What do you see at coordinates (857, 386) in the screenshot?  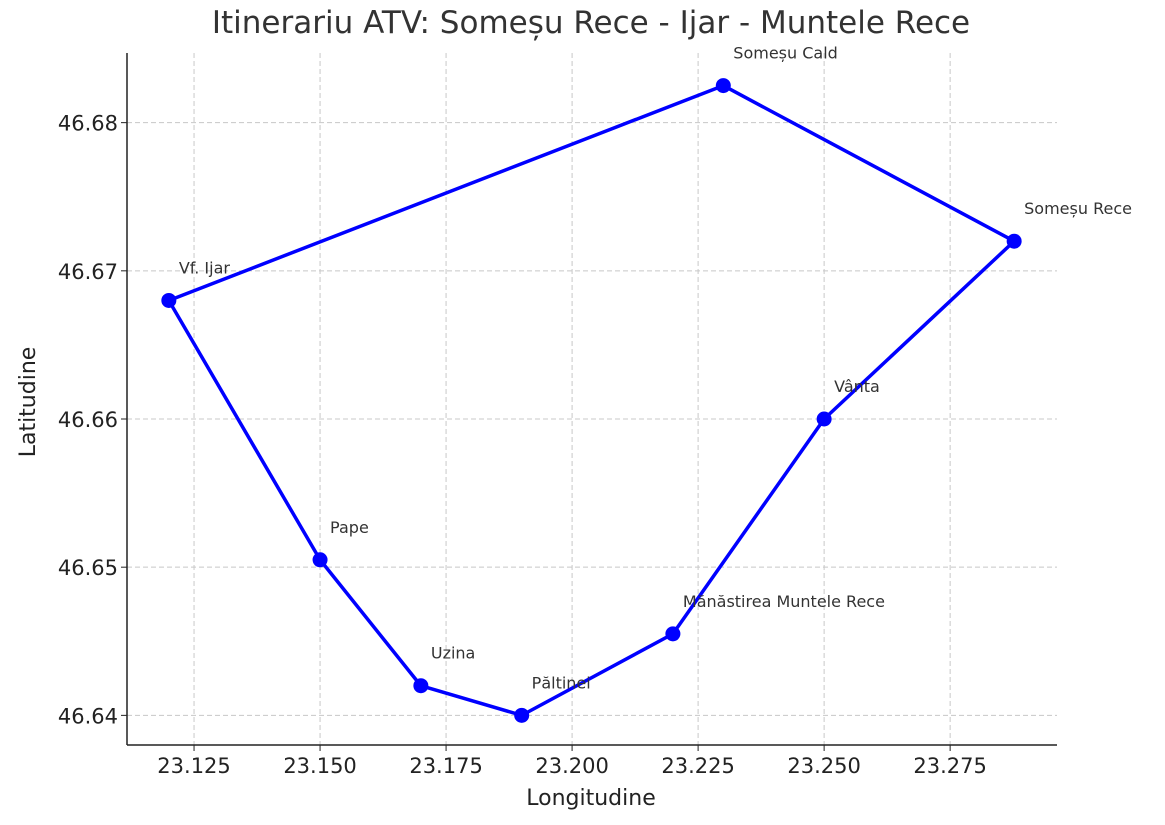 I see `point-label: Vânta` at bounding box center [857, 386].